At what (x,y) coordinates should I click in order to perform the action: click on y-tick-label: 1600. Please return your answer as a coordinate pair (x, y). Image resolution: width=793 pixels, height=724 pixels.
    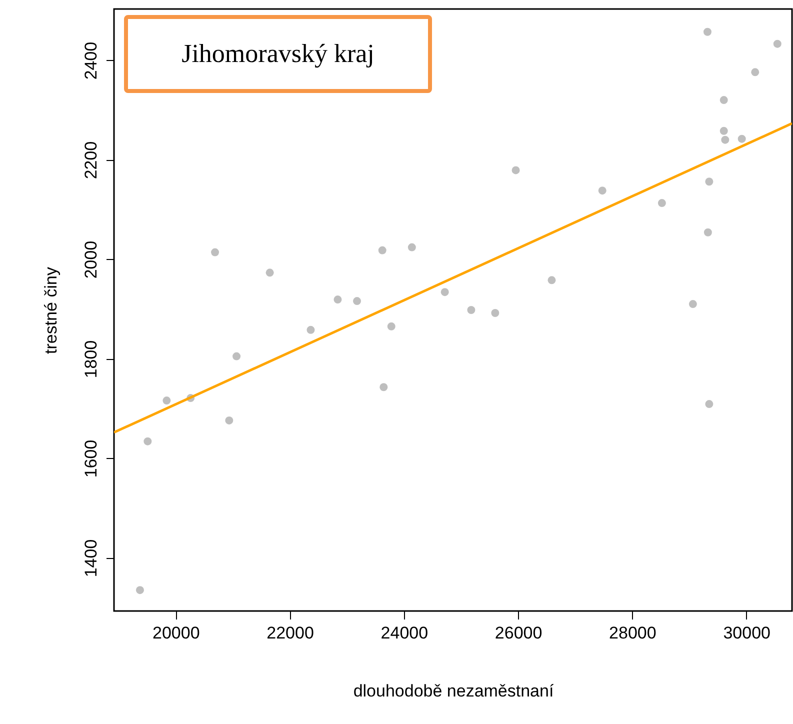
    Looking at the image, I should click on (91, 459).